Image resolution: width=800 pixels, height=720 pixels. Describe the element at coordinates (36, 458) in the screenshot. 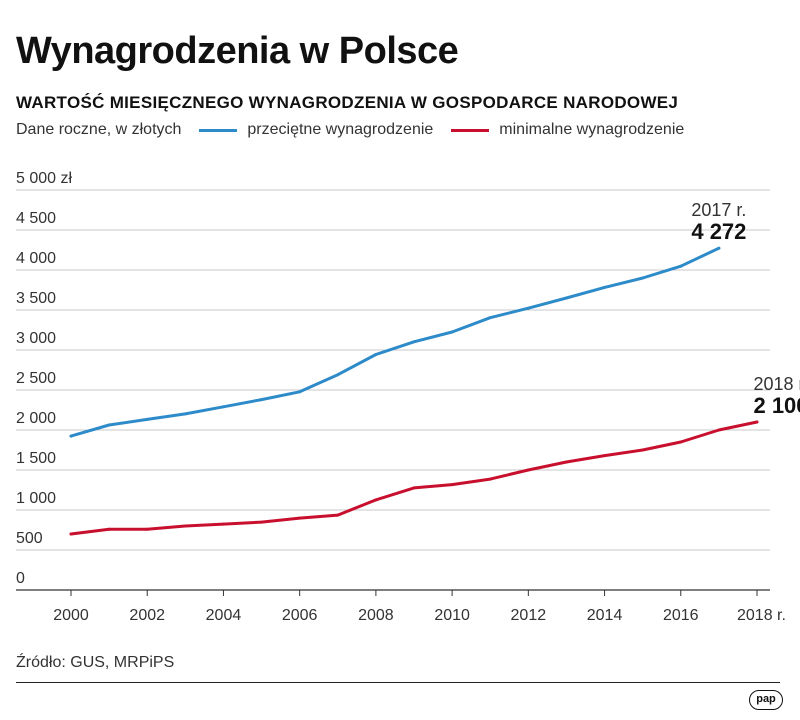

I see `y-tick-label: 1 500` at that location.